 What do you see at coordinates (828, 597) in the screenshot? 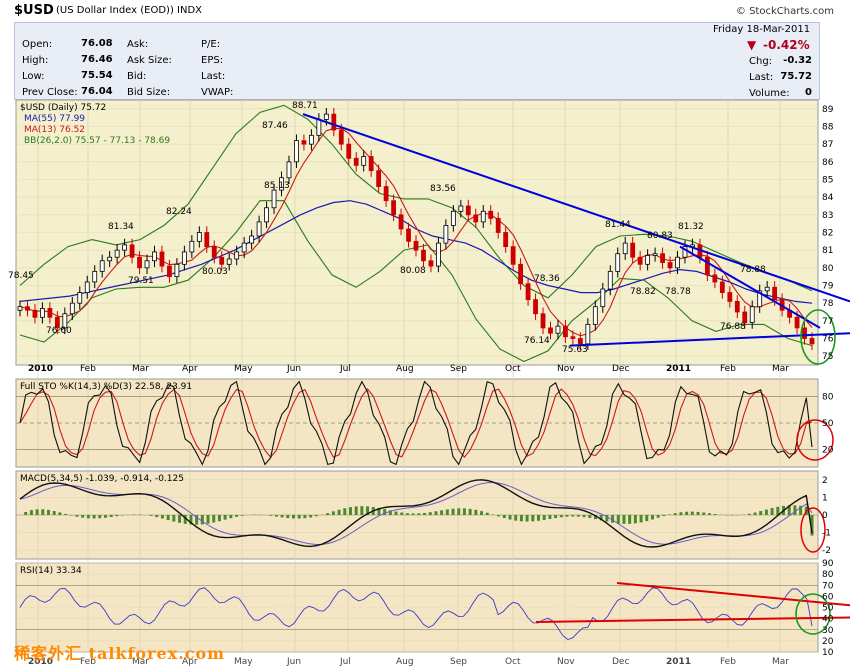
I see `rsi-tick-label: 60` at bounding box center [828, 597].